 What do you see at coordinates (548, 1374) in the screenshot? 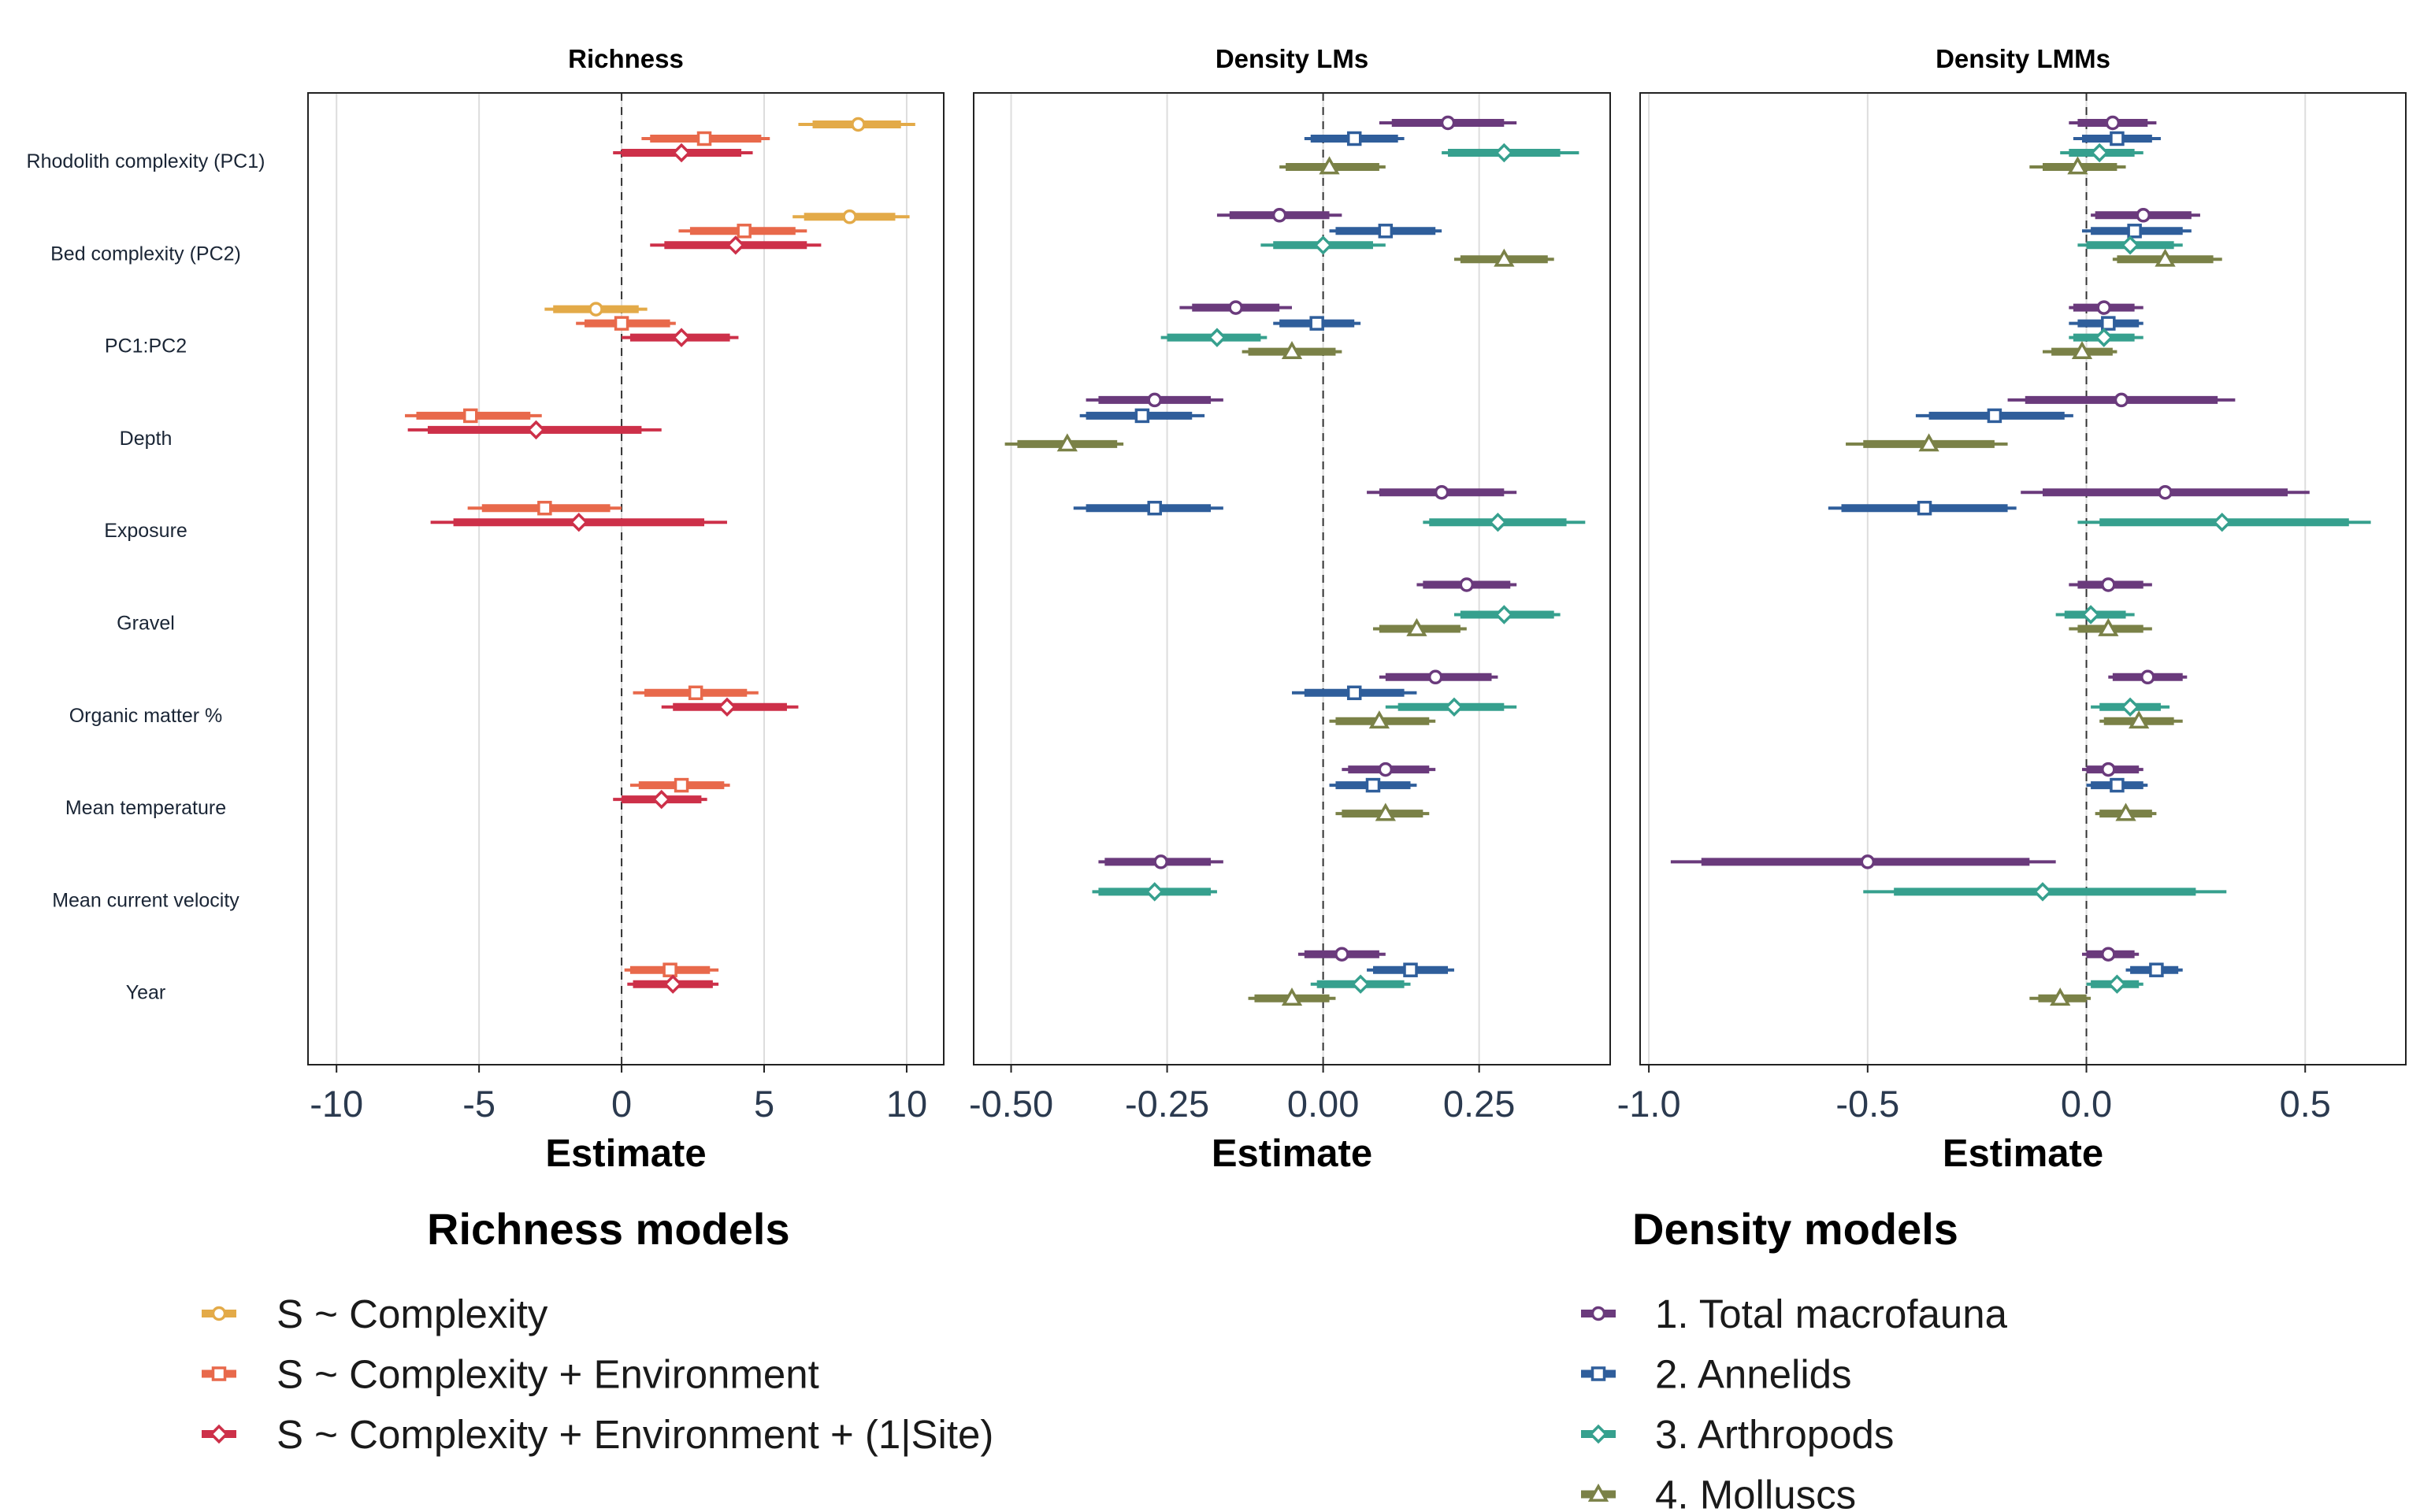
I see `legend-item-label: S ~ Complexity + Environment` at bounding box center [548, 1374].